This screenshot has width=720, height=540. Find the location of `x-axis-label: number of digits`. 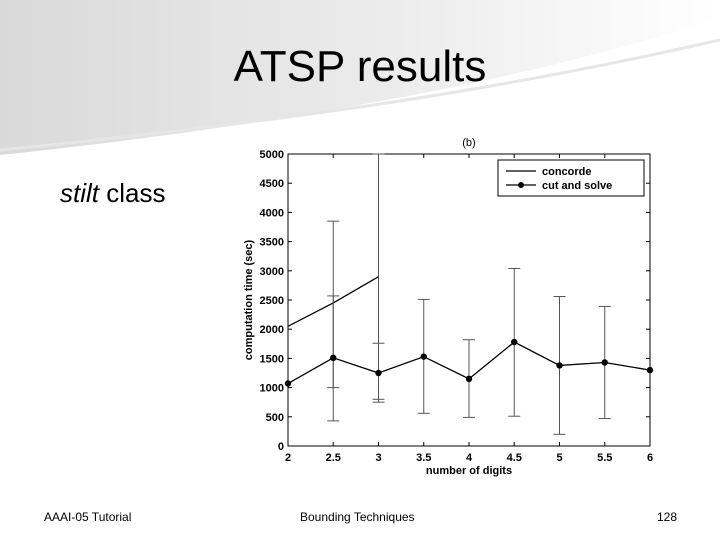

x-axis-label: number of digits is located at coordinates (469, 471).